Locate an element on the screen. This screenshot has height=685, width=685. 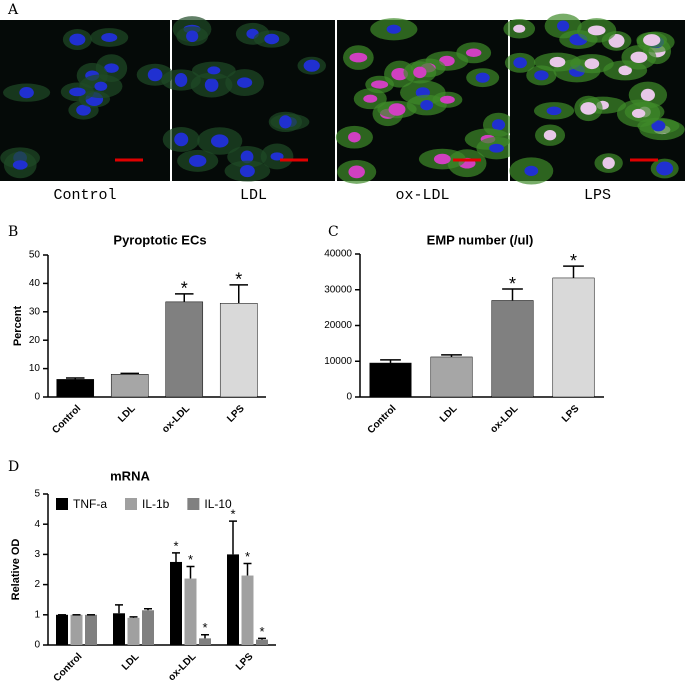
y-tick-label: 20000 is located at coordinates (338, 325).